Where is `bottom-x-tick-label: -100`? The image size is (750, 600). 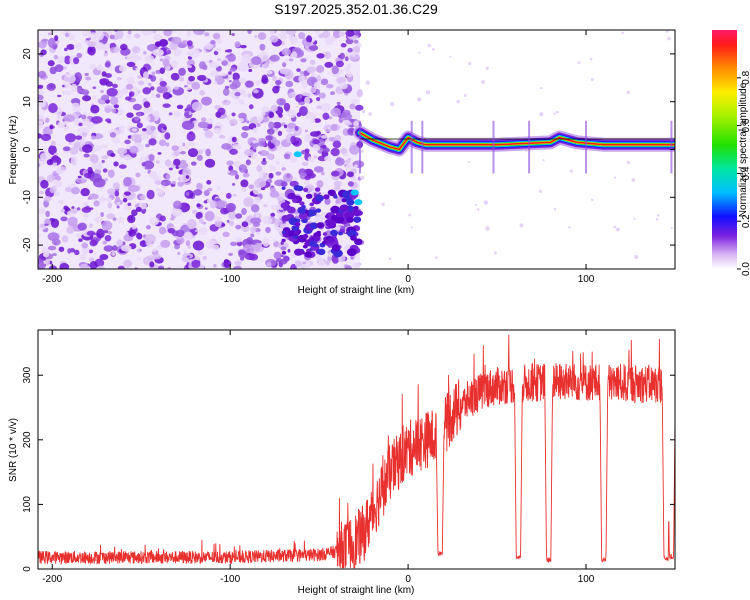 bottom-x-tick-label: -100 is located at coordinates (230, 579).